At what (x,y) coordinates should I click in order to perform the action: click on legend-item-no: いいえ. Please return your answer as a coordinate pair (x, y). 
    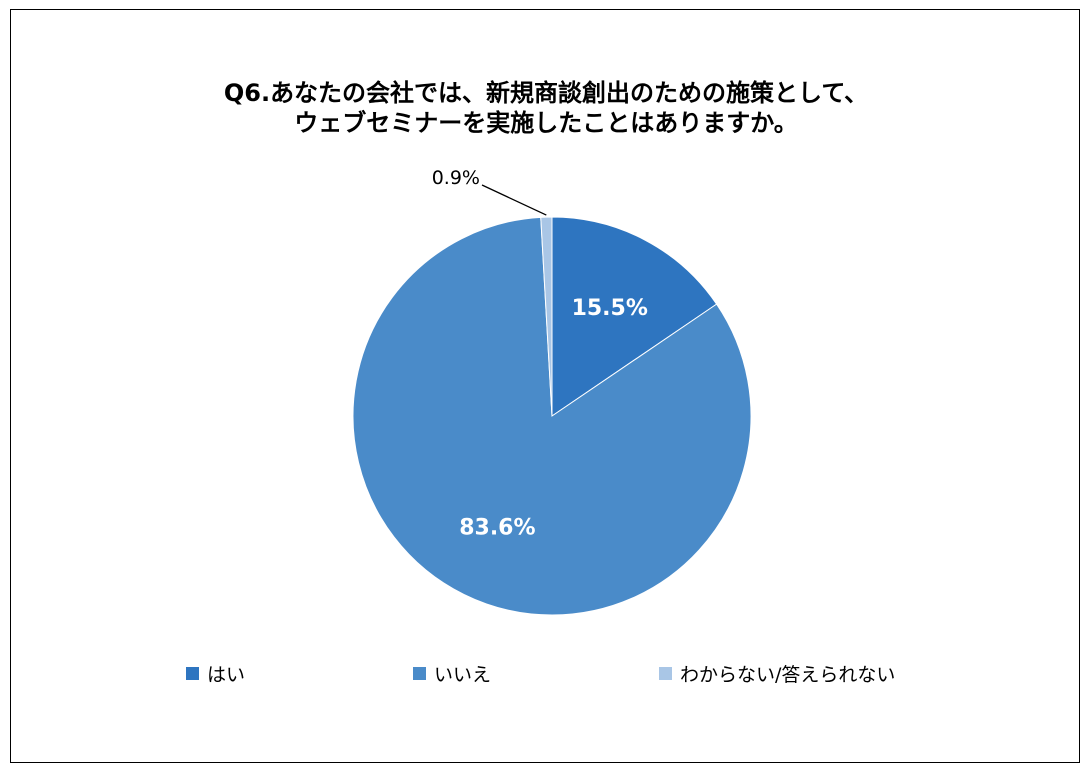
    Looking at the image, I should click on (452, 673).